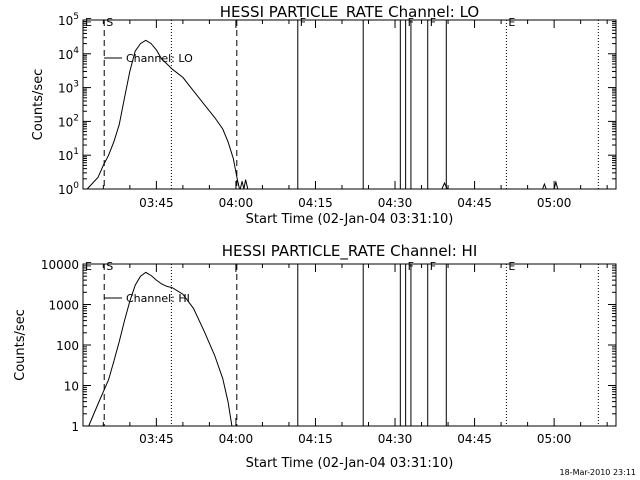  Describe the element at coordinates (159, 58) in the screenshot. I see `legend-label: Channel: LO` at that location.